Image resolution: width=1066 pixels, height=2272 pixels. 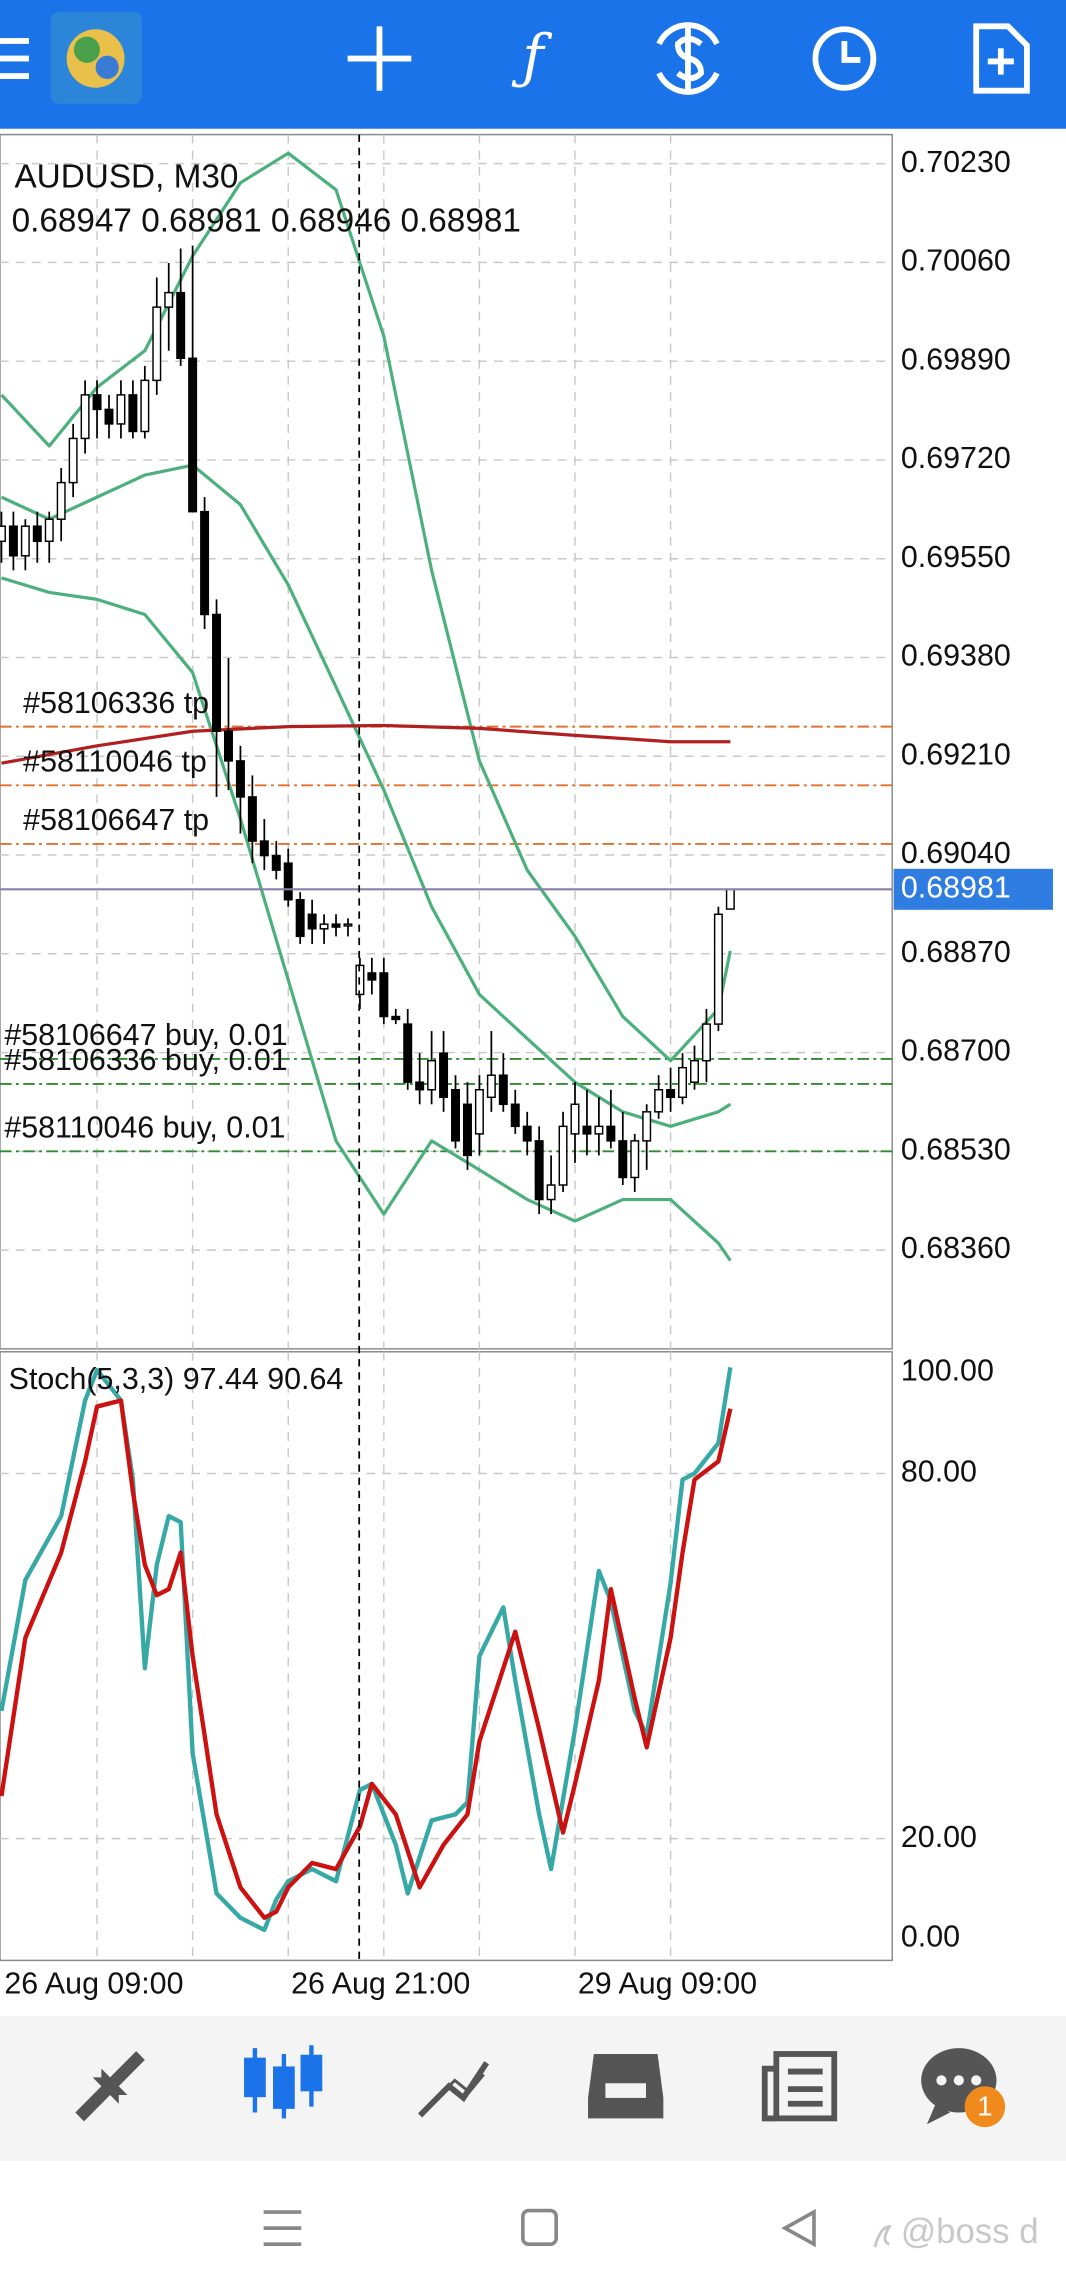 What do you see at coordinates (970, 2231) in the screenshot?
I see `watermark: @boss d` at bounding box center [970, 2231].